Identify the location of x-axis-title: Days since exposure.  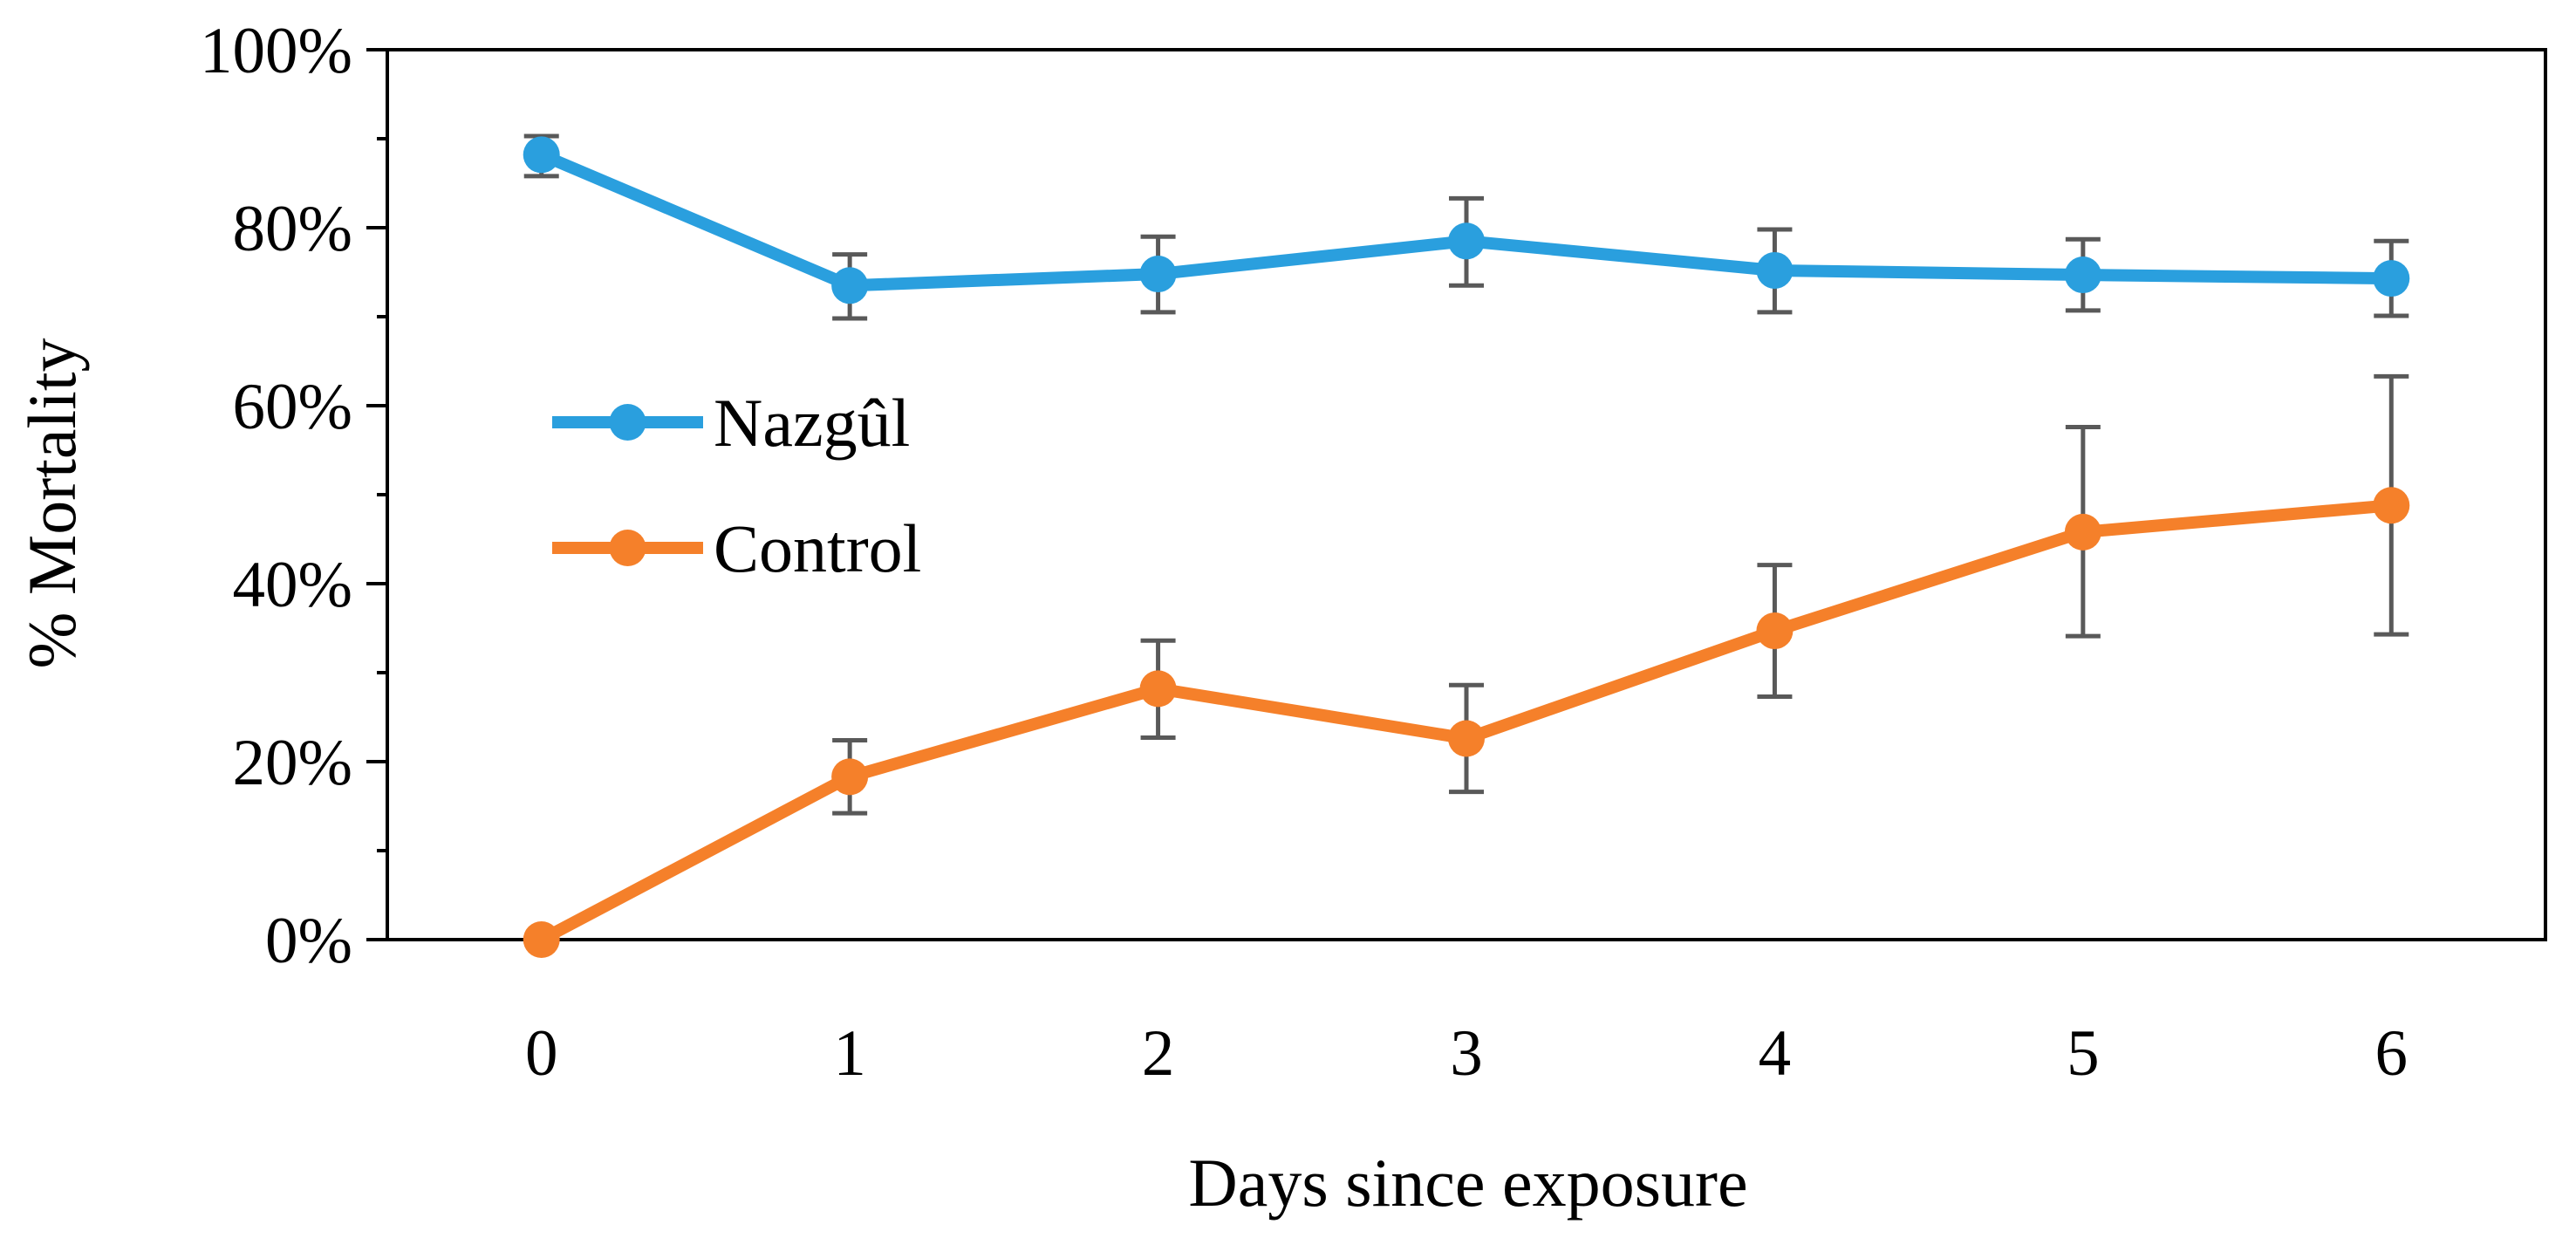
(1467, 1183).